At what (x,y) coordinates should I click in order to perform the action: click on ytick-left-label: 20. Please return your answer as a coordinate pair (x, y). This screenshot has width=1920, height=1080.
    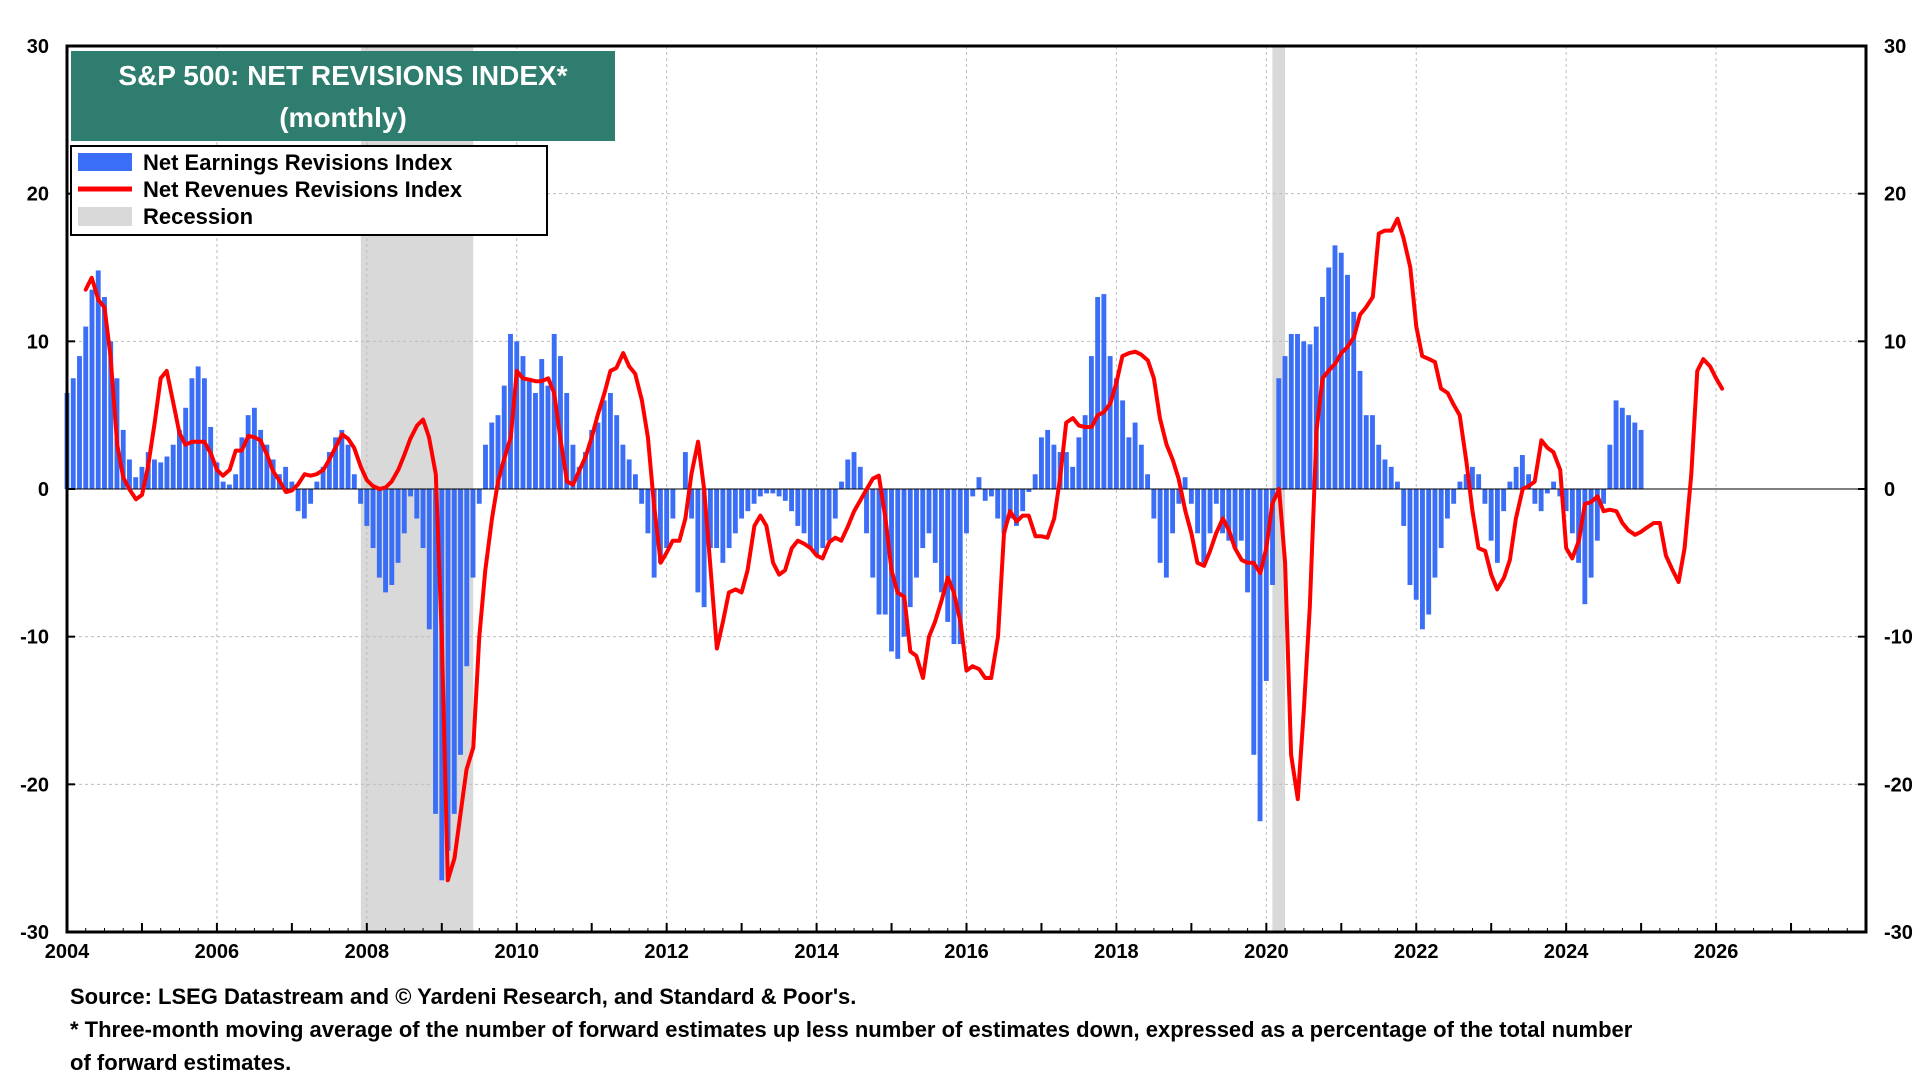
    Looking at the image, I should click on (38, 195).